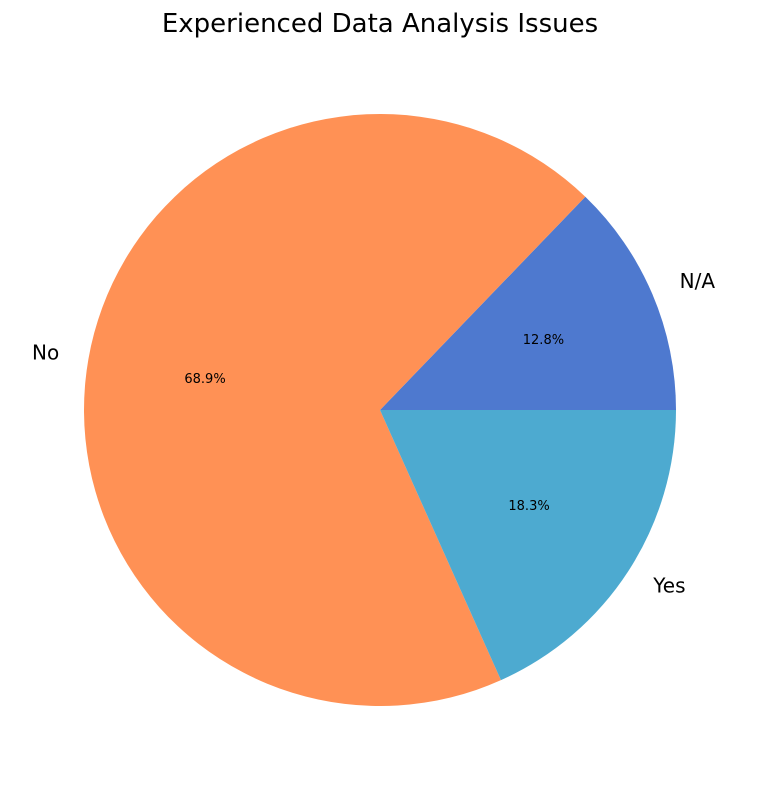  Describe the element at coordinates (668, 586) in the screenshot. I see `category-label: Yes` at that location.